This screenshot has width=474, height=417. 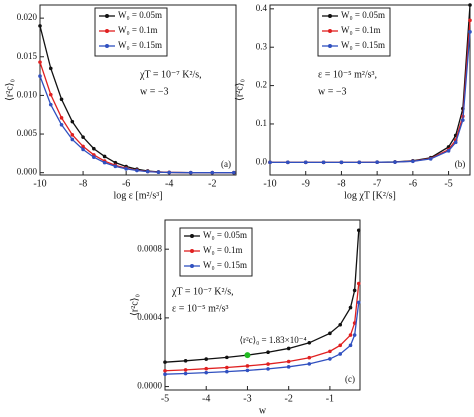 I want to click on y-tick-label: 0.005, so click(x=27, y=133).